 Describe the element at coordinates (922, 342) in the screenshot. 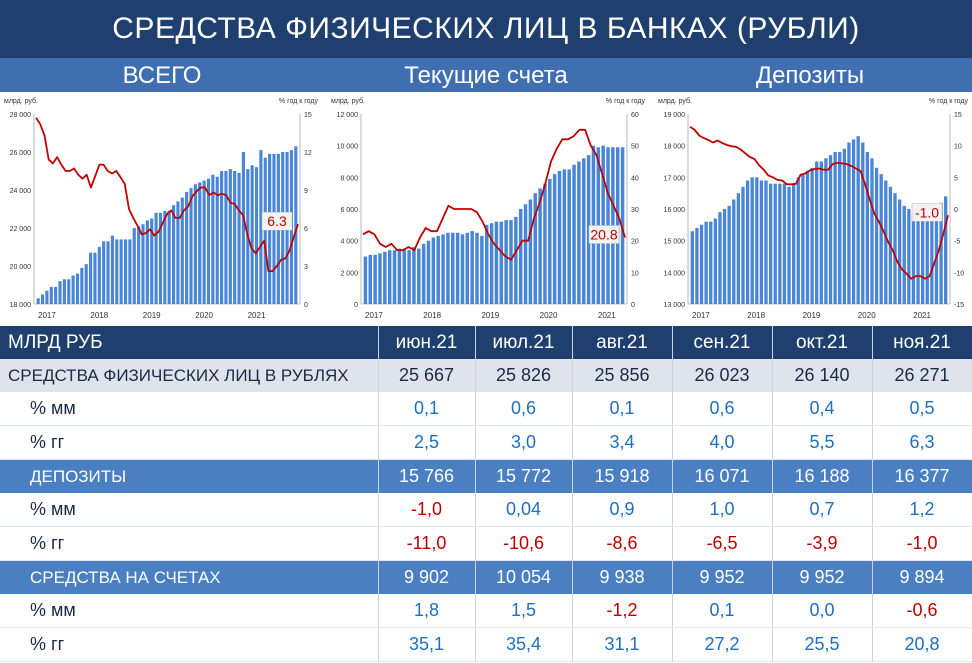

I see `table-header-month: ноя.21` at that location.